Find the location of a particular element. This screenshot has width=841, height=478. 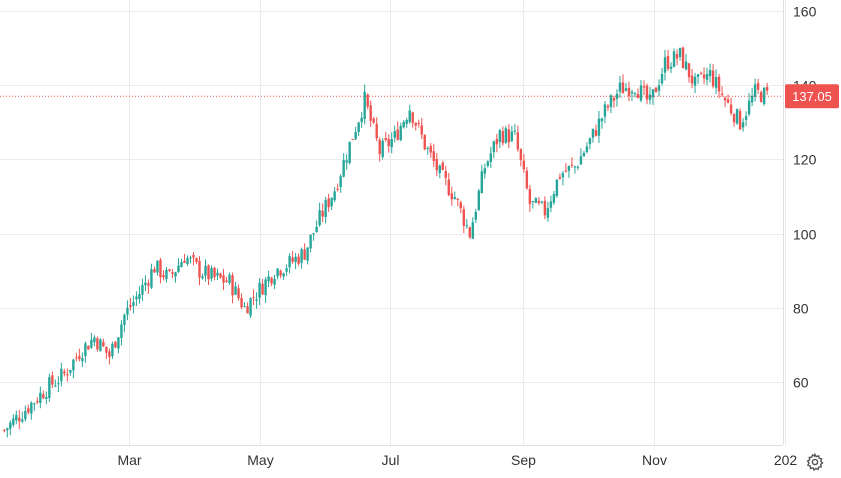

x-tick-label: May is located at coordinates (260, 460).